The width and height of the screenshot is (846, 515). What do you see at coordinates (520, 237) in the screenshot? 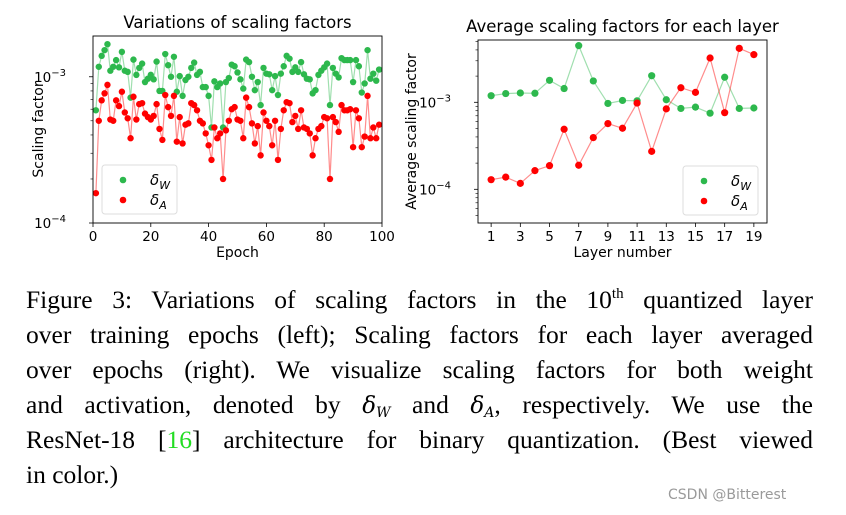
I see `x-tick-label: 3` at bounding box center [520, 237].